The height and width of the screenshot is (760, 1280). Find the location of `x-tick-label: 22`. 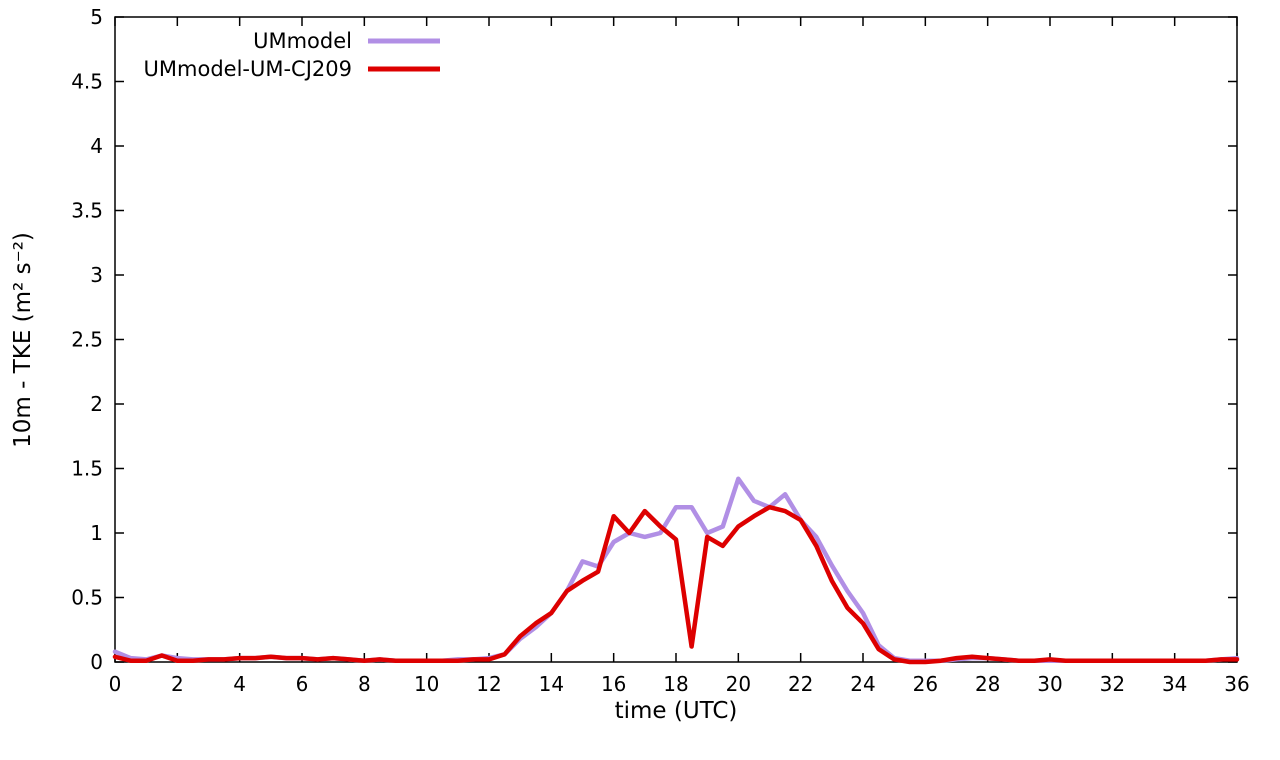

x-tick-label: 22 is located at coordinates (800, 684).